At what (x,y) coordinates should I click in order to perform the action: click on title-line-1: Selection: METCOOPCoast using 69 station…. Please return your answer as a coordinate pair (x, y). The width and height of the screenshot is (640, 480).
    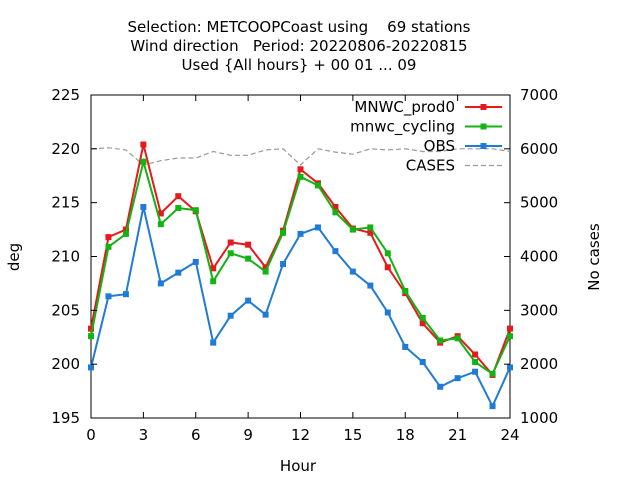
    Looking at the image, I should click on (299, 27).